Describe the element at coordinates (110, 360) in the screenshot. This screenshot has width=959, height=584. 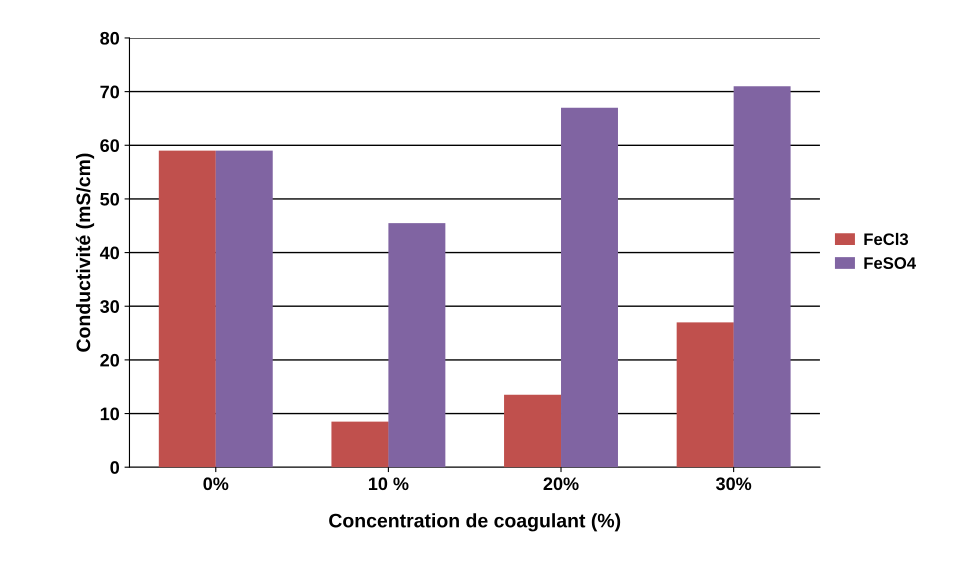
I see `y-tick-label: 20` at that location.